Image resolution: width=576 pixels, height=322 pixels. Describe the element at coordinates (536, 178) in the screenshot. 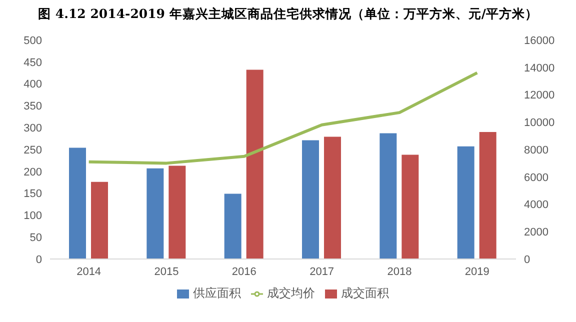

I see `y2-tick-label: 6000` at that location.